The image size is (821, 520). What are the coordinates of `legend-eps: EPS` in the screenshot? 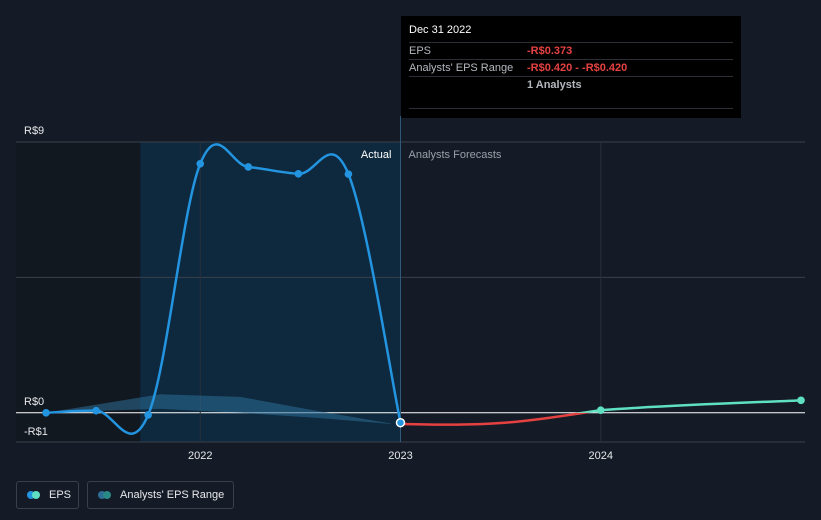 It's located at (47, 495).